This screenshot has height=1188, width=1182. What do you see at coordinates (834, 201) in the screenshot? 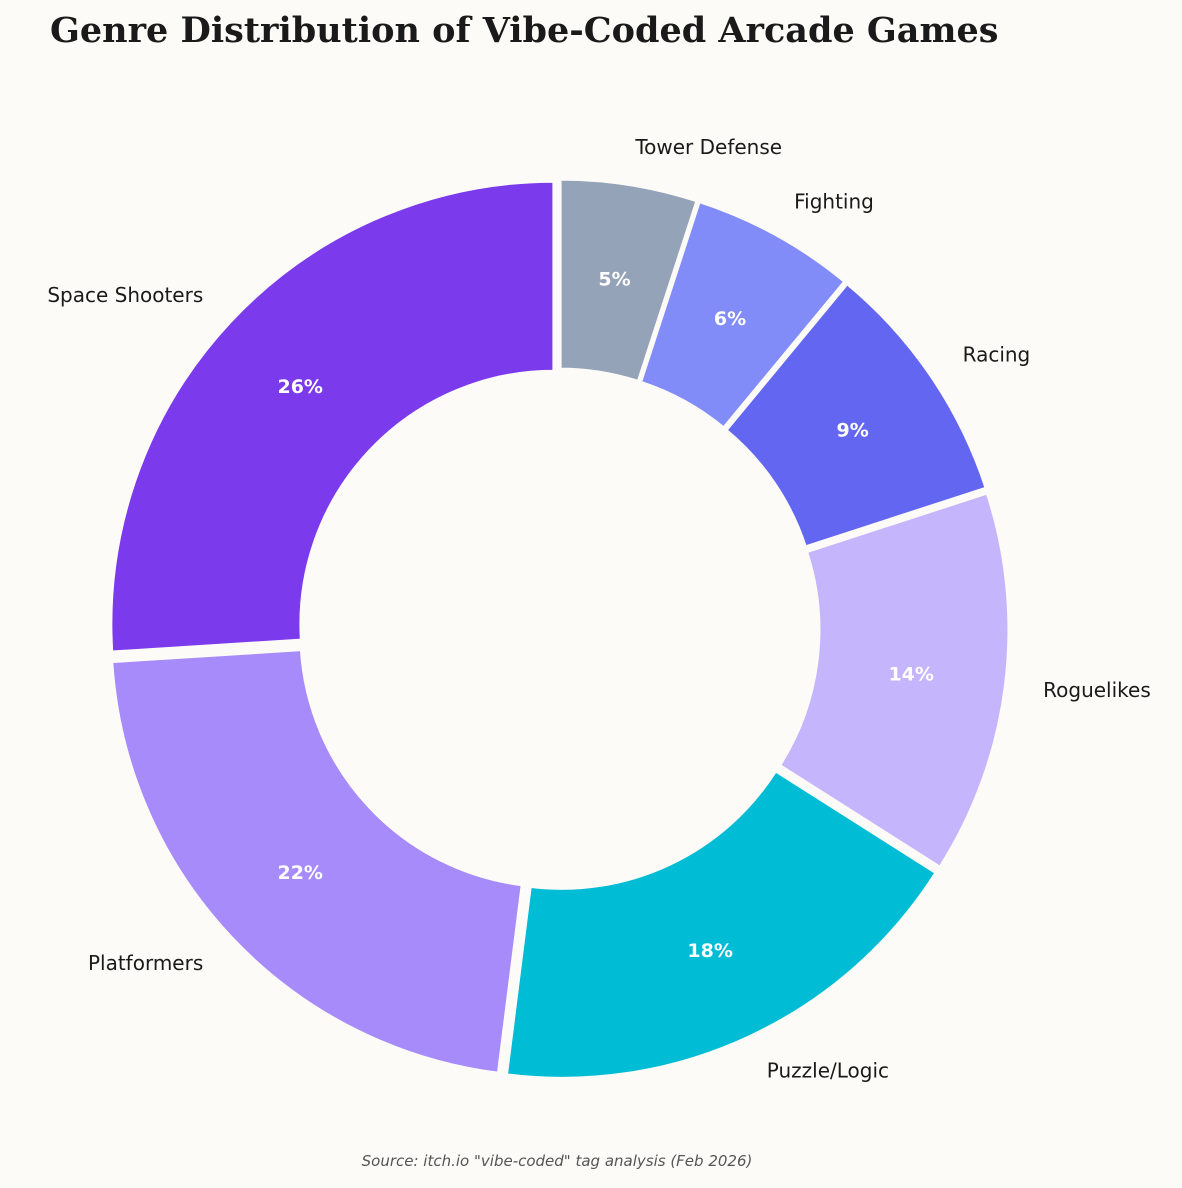
I see `category-label: Fighting` at bounding box center [834, 201].